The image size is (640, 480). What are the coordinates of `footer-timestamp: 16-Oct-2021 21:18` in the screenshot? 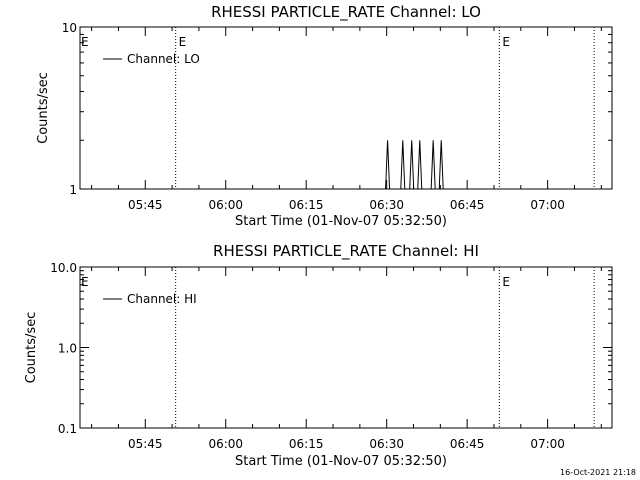 It's located at (598, 472).